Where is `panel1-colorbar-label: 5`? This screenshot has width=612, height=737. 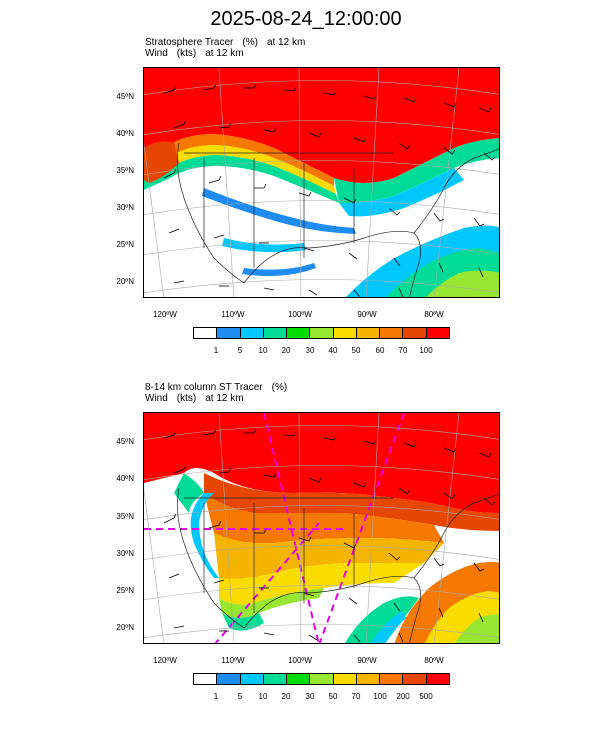
panel1-colorbar-label: 5 is located at coordinates (240, 350).